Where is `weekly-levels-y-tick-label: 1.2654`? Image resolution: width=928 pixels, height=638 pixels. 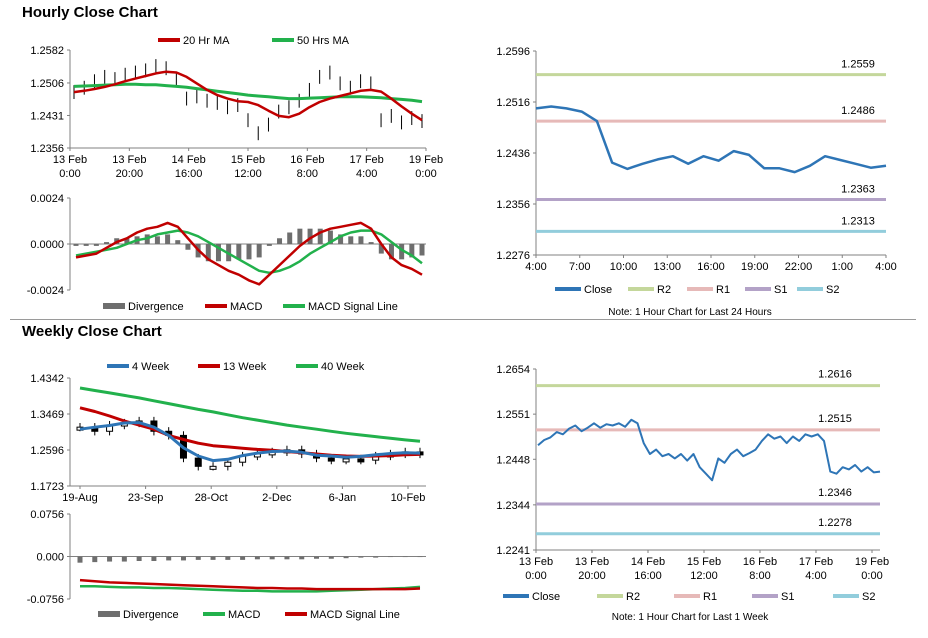
weekly-levels-y-tick-label: 1.2654 is located at coordinates (513, 370).